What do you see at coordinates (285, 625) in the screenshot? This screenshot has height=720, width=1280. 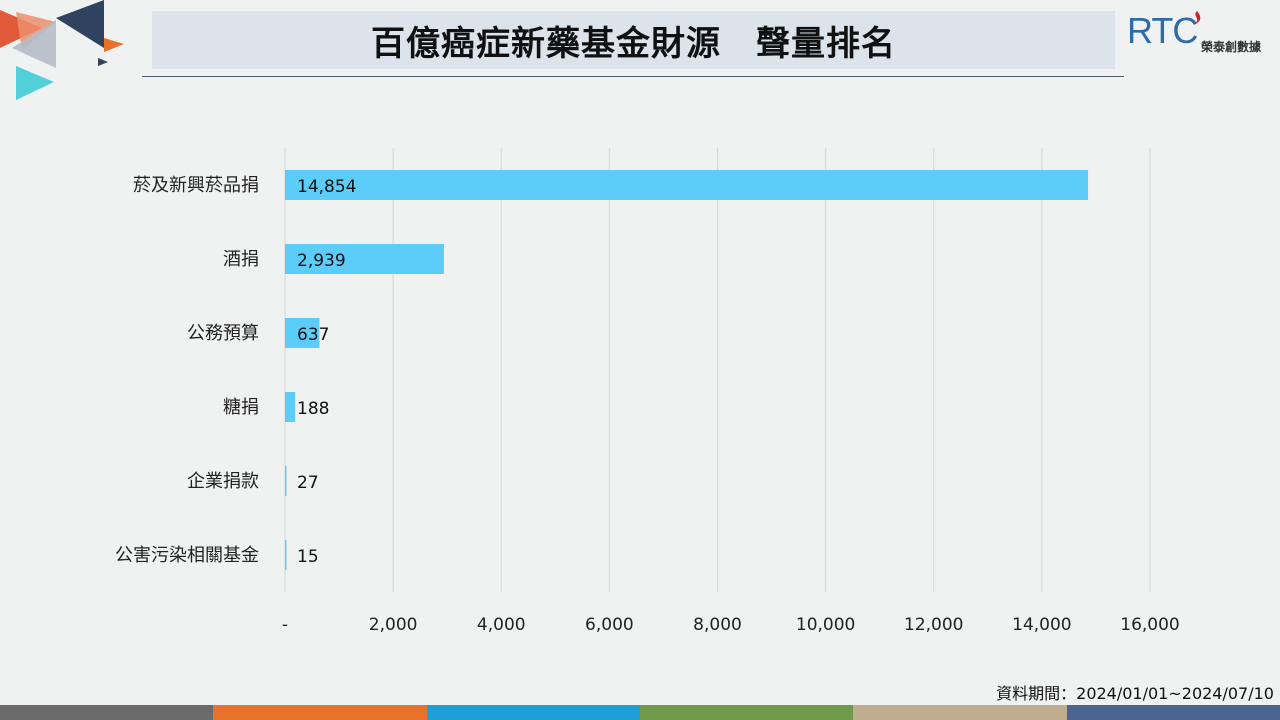 I see `x-tick-label: -` at bounding box center [285, 625].